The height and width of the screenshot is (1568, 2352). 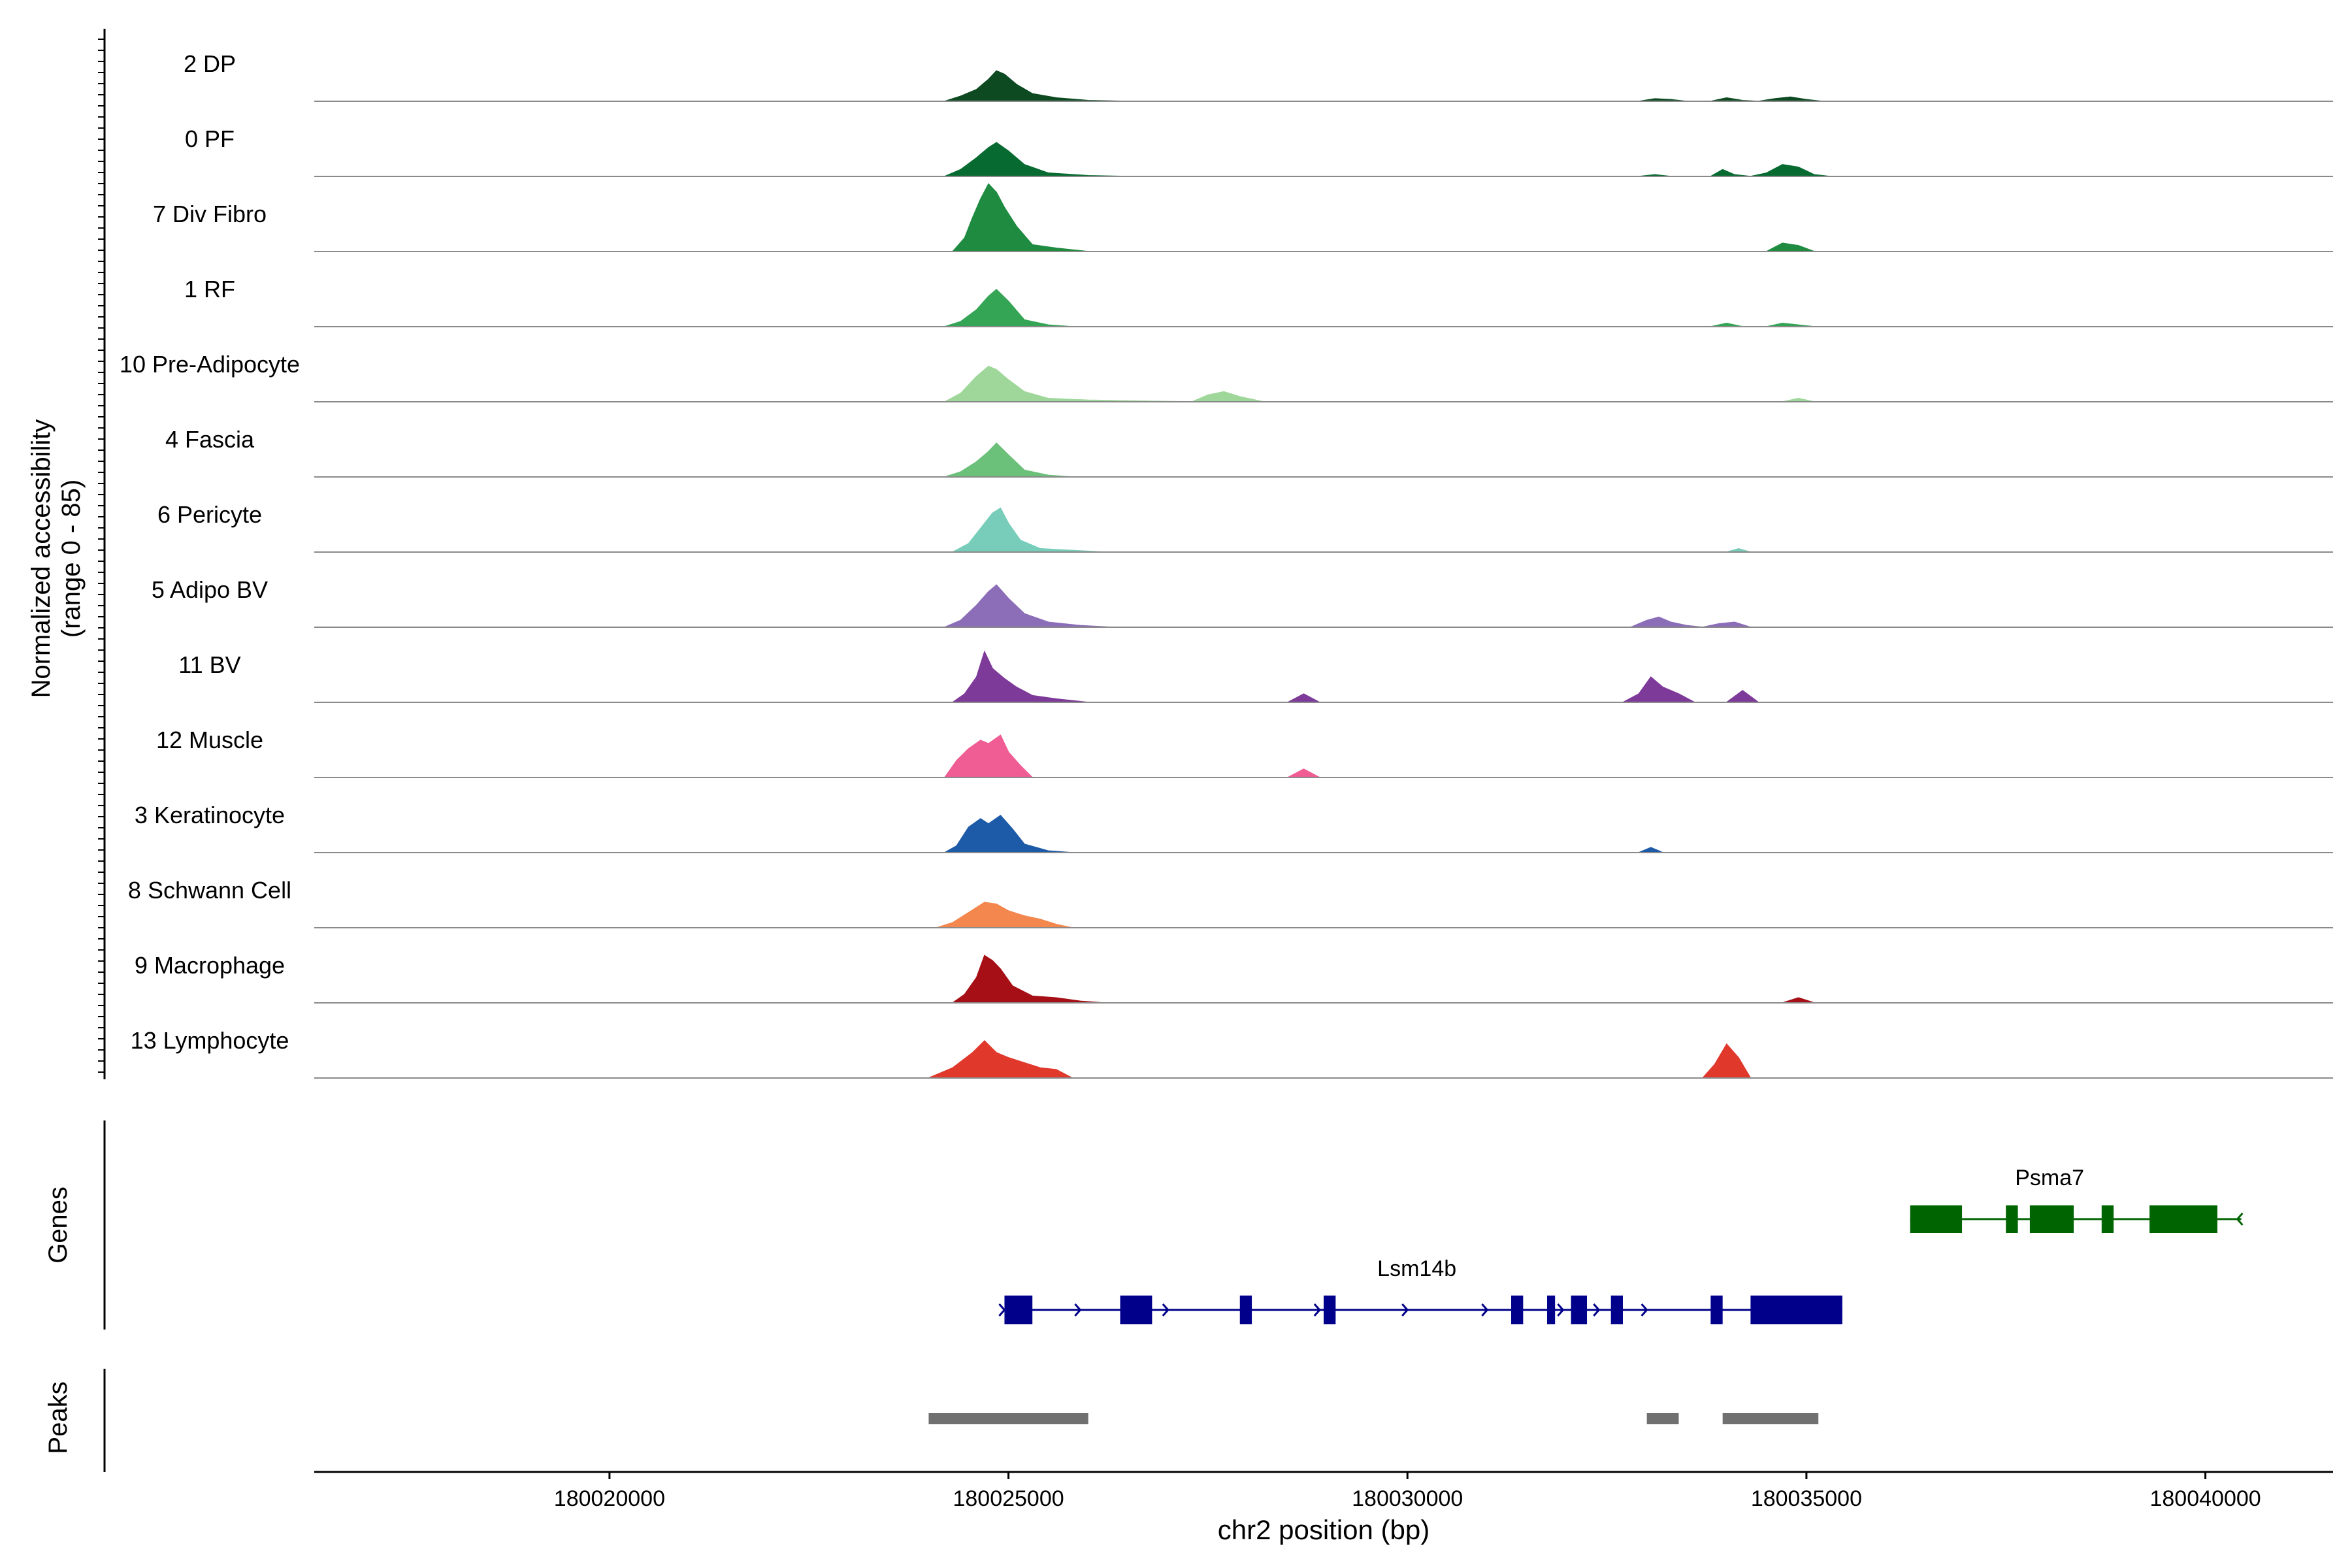 I want to click on track-8: 5 Adipo BV, so click(x=1242, y=602).